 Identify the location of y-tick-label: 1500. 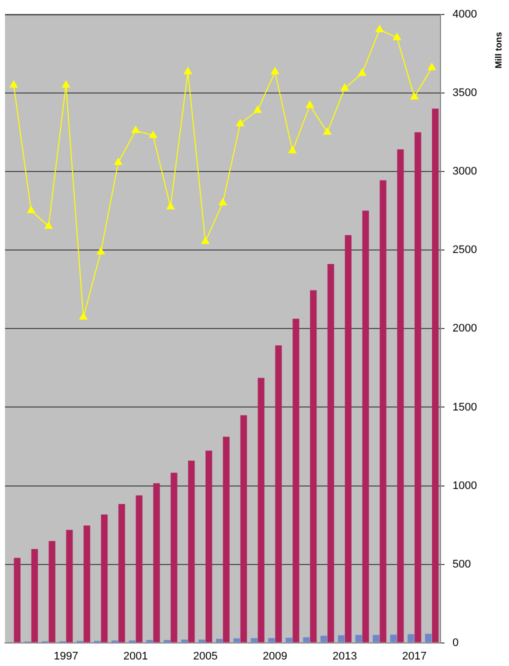
(465, 407).